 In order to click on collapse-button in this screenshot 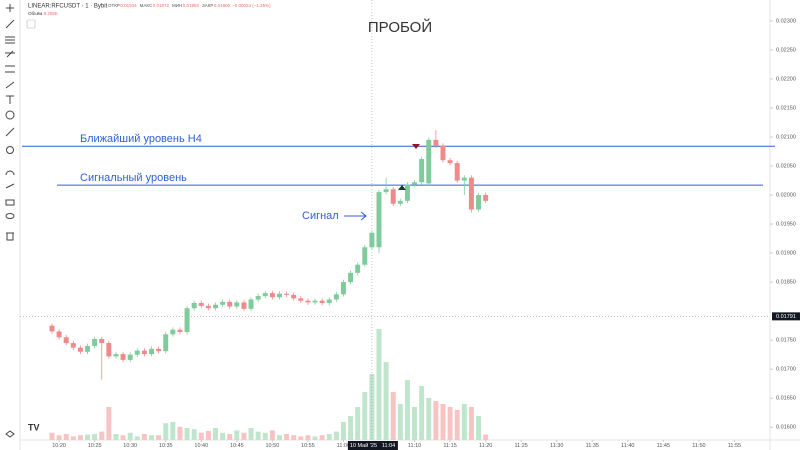, I will do `click(31, 24)`.